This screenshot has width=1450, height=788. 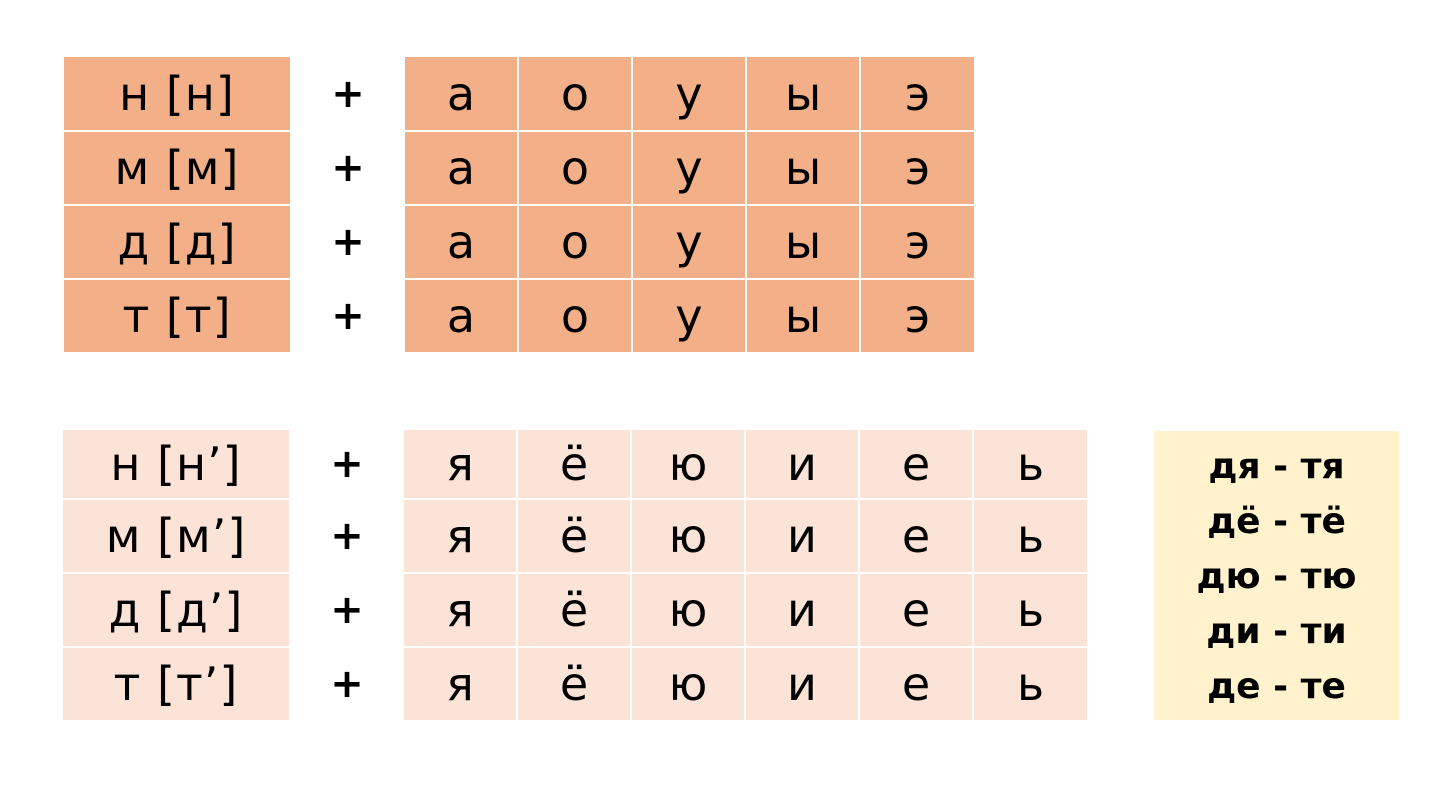 What do you see at coordinates (176, 610) in the screenshot?
I see `consonant-cell: д [д’]` at bounding box center [176, 610].